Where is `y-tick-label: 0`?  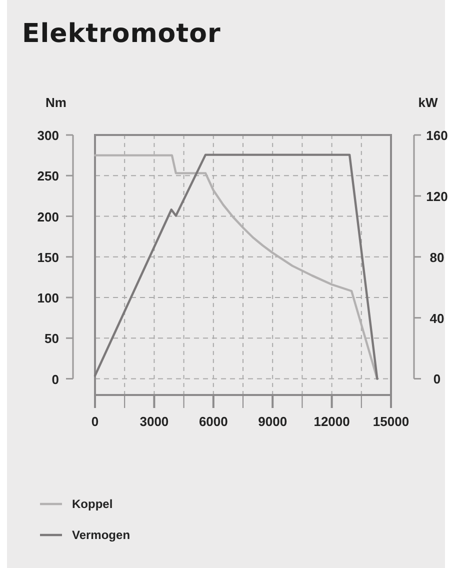
y-tick-label: 0 is located at coordinates (55, 379).